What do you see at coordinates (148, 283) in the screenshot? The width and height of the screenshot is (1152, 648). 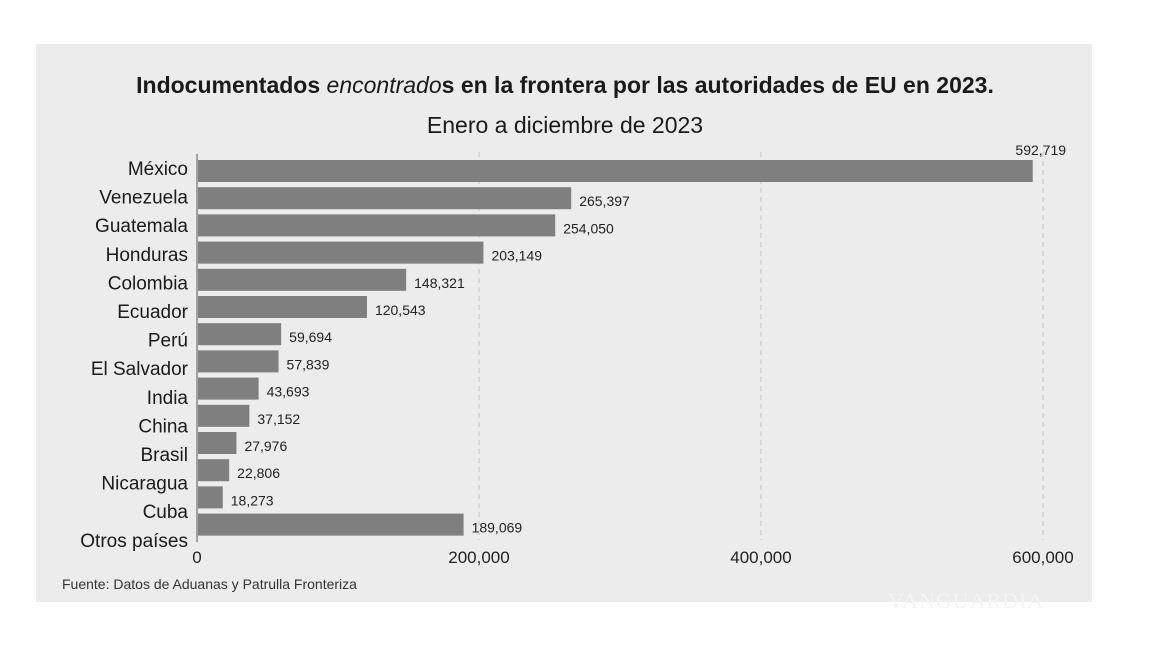 I see `category-label: Colombia` at bounding box center [148, 283].